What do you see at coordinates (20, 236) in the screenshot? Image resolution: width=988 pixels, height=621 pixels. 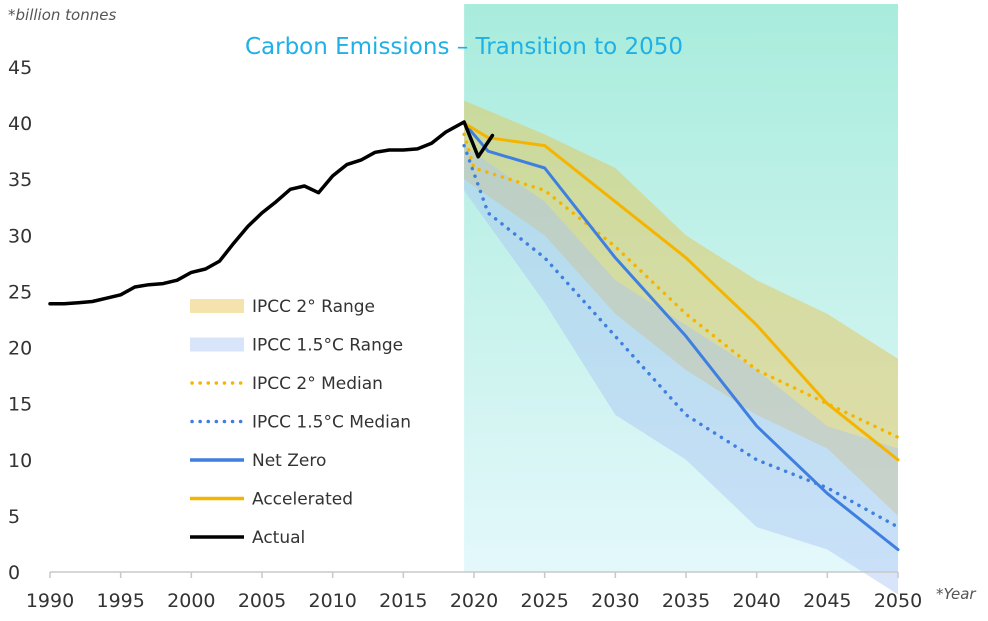 I see `y-tick-label: 30` at bounding box center [20, 236].